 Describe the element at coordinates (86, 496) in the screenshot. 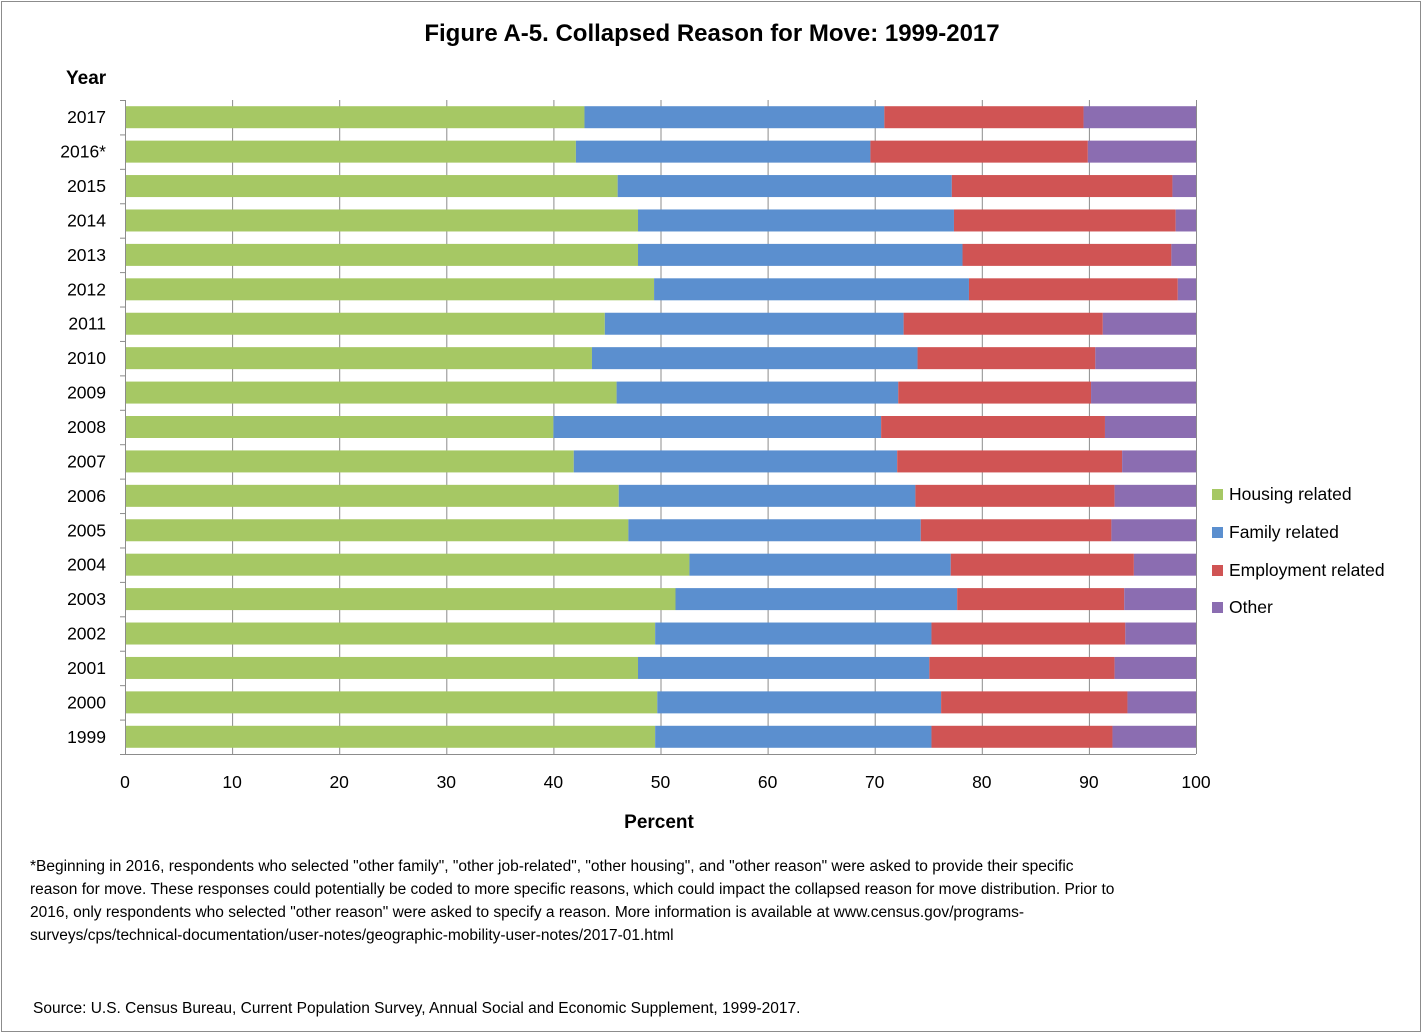

I see `y-tick-label: 2006` at that location.